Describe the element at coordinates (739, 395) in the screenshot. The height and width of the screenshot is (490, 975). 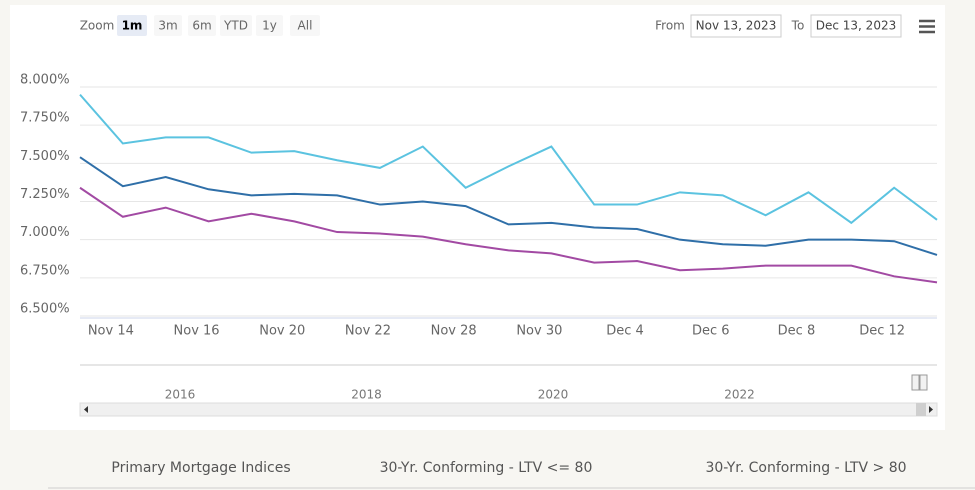
I see `navigator-label: 2022` at that location.